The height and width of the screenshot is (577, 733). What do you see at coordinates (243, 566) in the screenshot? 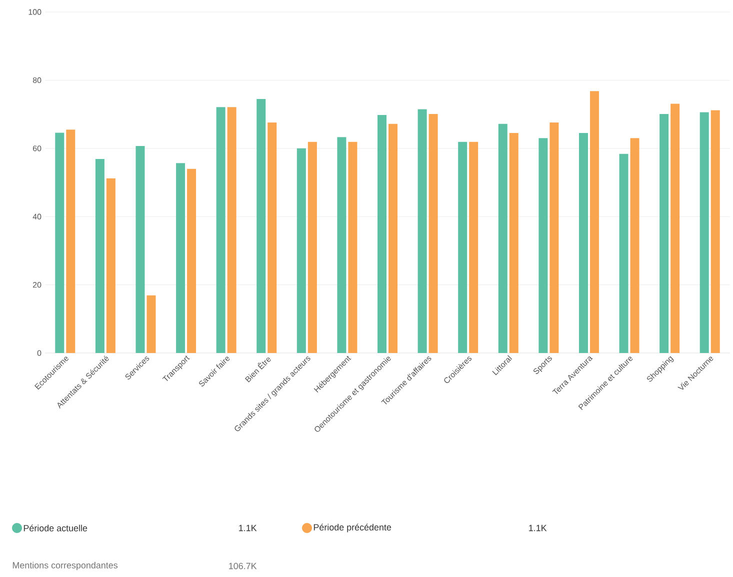
I see `text: 106.7K` at bounding box center [243, 566].